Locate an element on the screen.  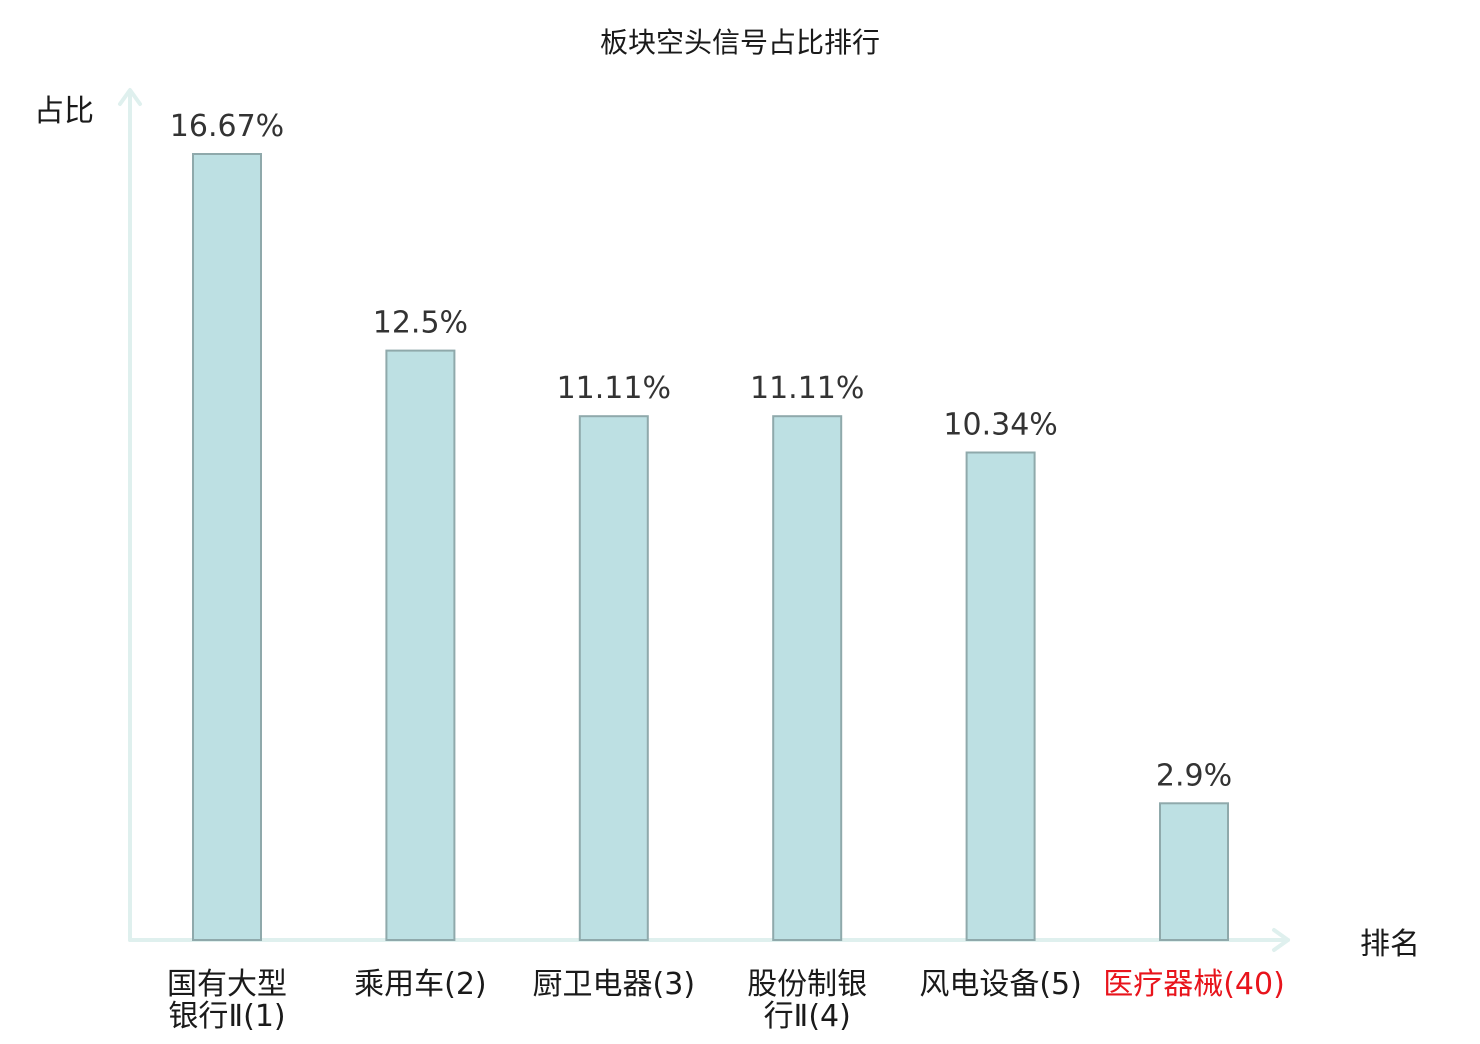
category-label-1-line-2: 银行Ⅱ(1) is located at coordinates (226, 1016).